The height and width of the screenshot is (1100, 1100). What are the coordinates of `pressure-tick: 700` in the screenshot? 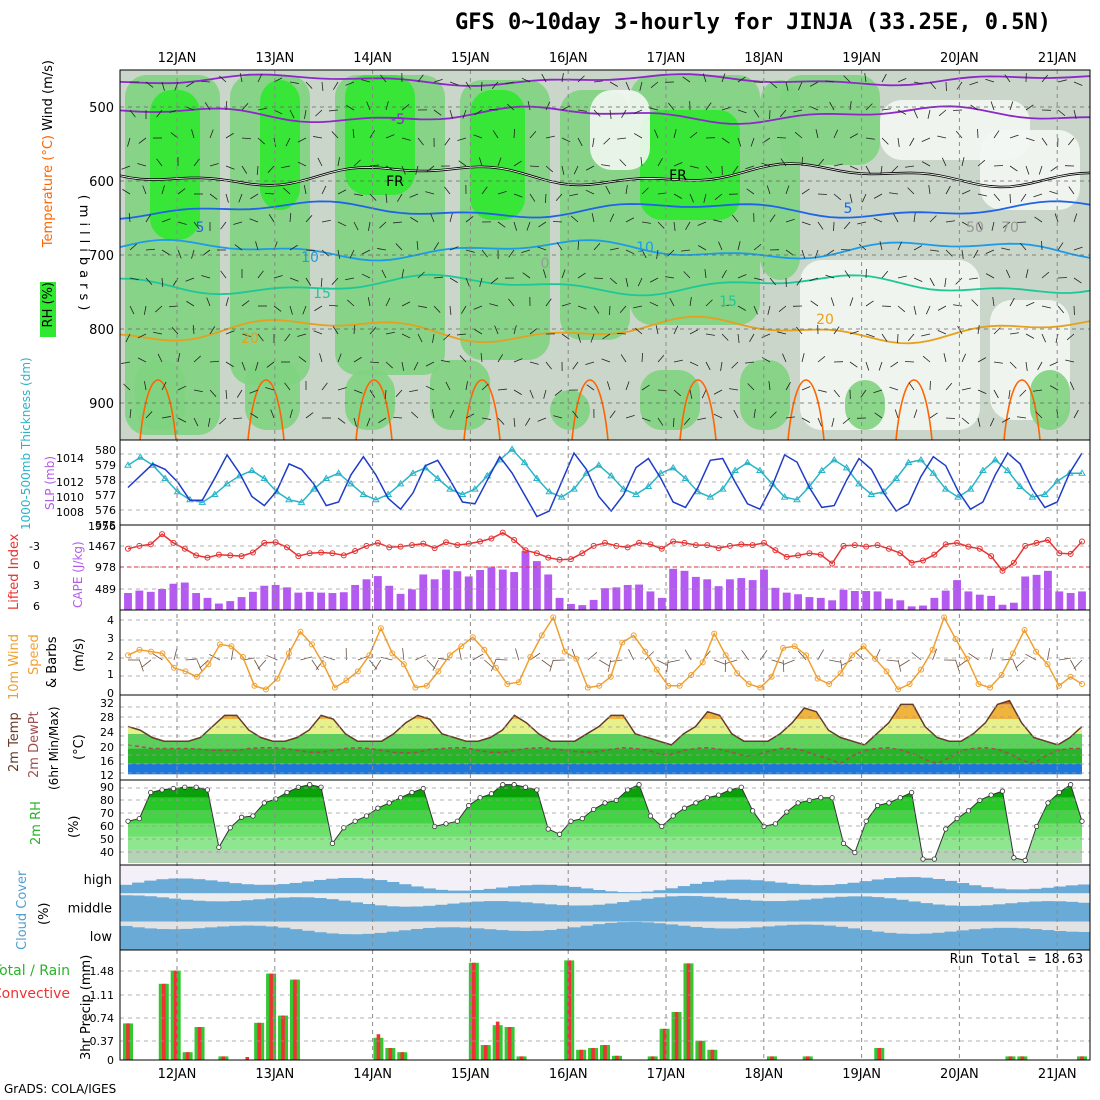 It's located at (101, 256).